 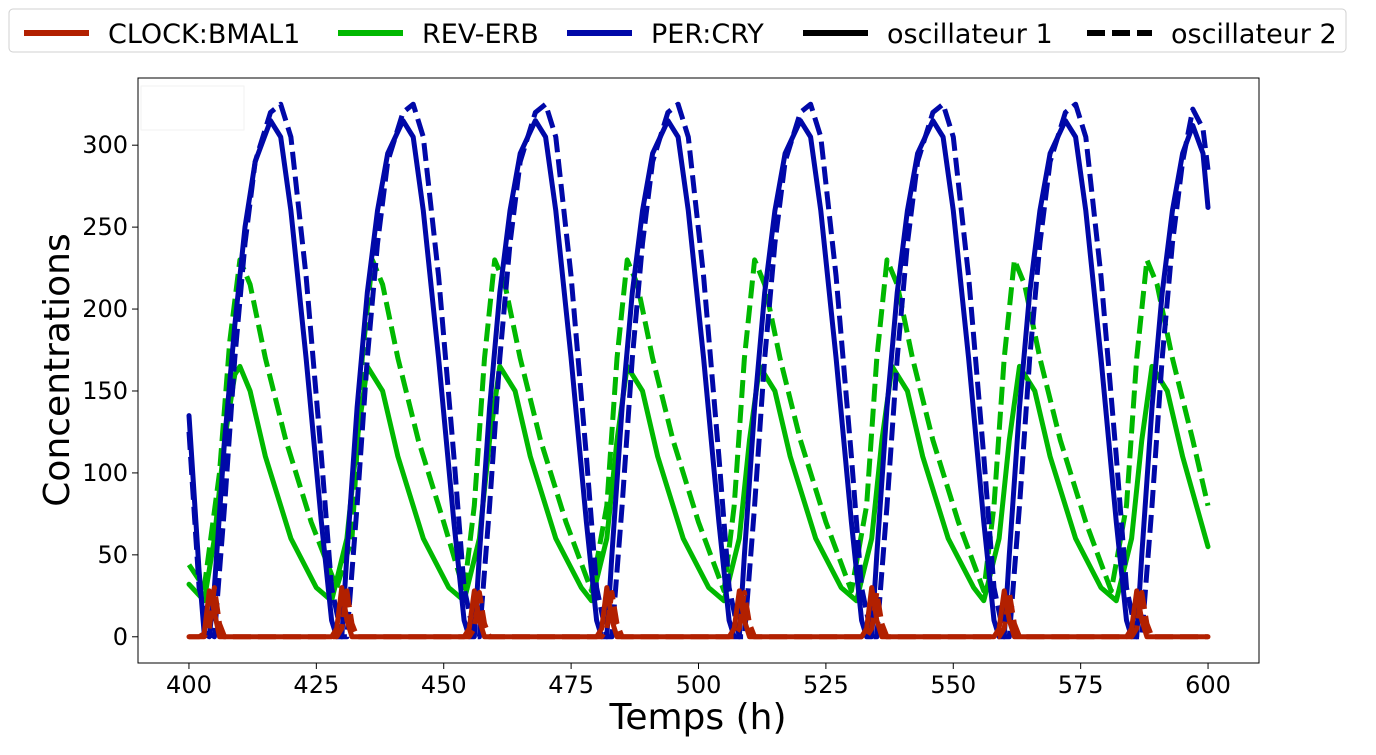 I want to click on y-axis-title: Concentrations, so click(x=57, y=369).